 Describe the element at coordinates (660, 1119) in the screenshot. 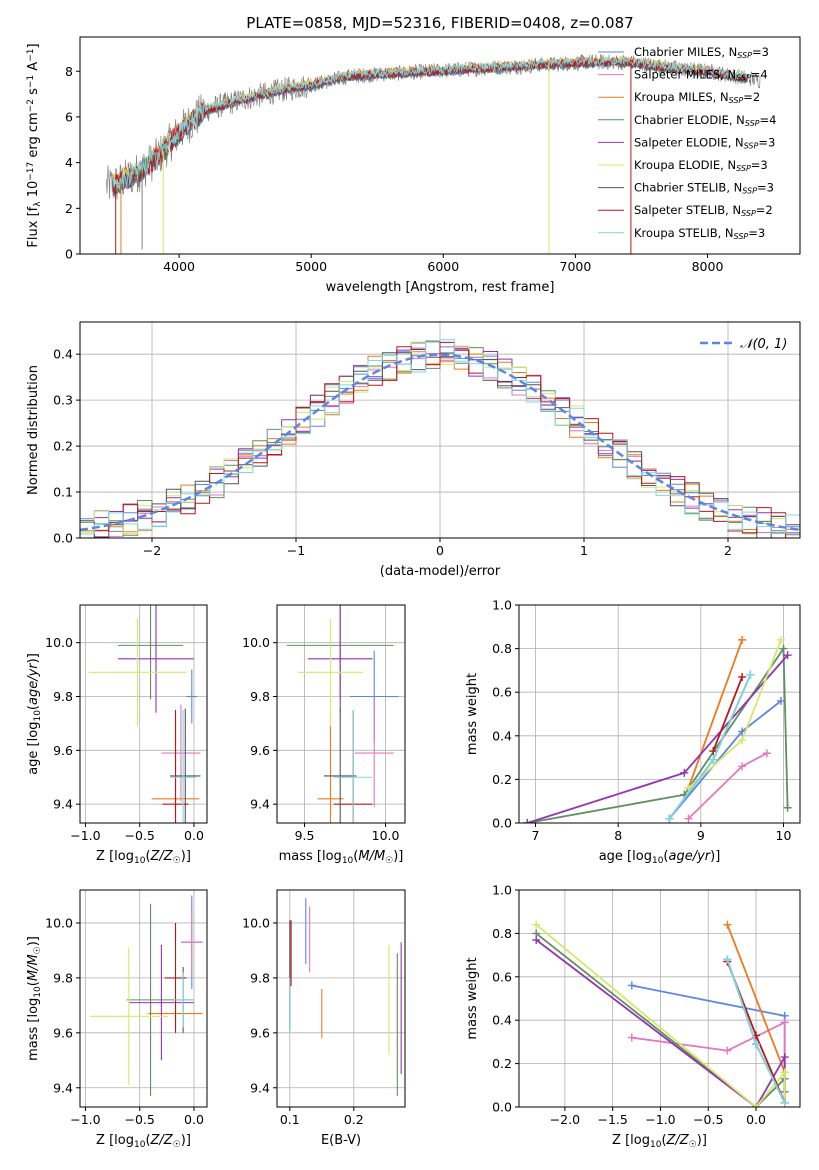

I see `x-tick-label: −1.0` at that location.